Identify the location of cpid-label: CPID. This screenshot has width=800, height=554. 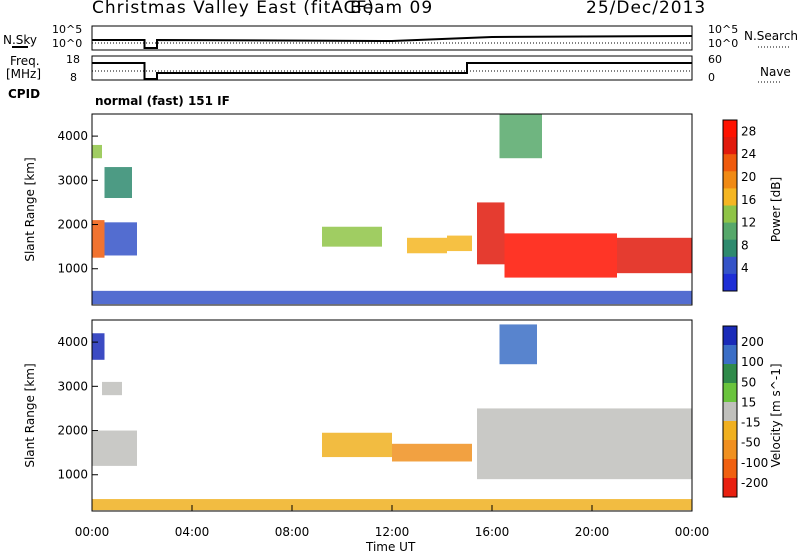
(24, 94).